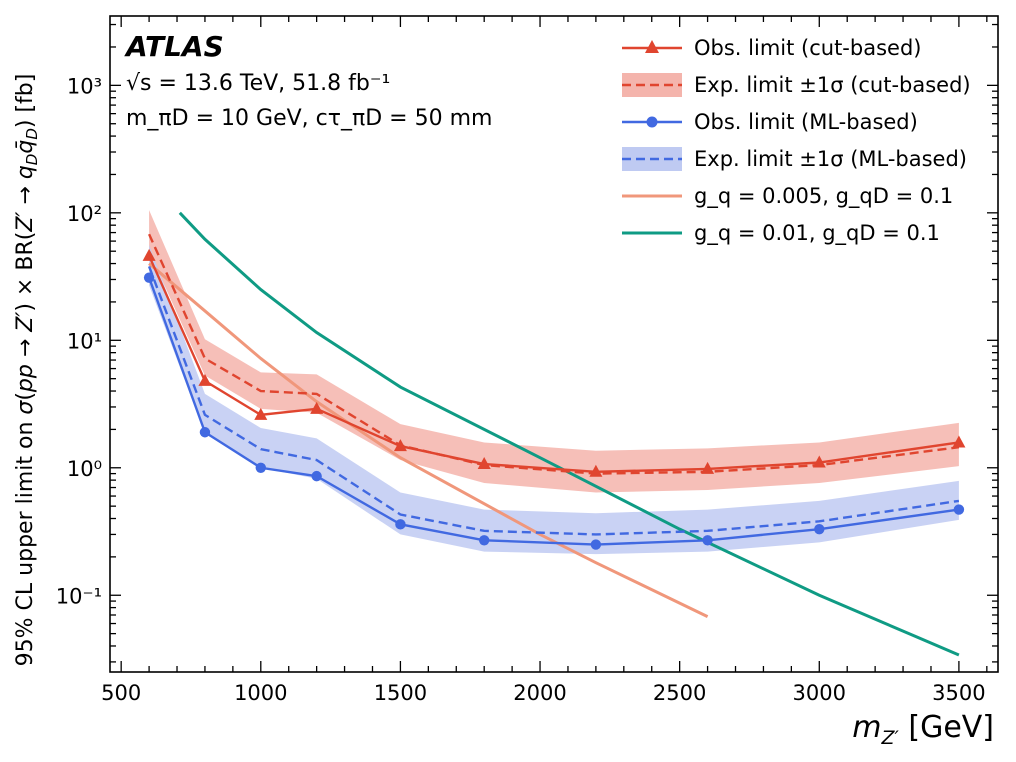 Image resolution: width=1016 pixels, height=762 pixels. I want to click on legend-label: g_q = 0.01, g_qD = 0.1, so click(817, 233).